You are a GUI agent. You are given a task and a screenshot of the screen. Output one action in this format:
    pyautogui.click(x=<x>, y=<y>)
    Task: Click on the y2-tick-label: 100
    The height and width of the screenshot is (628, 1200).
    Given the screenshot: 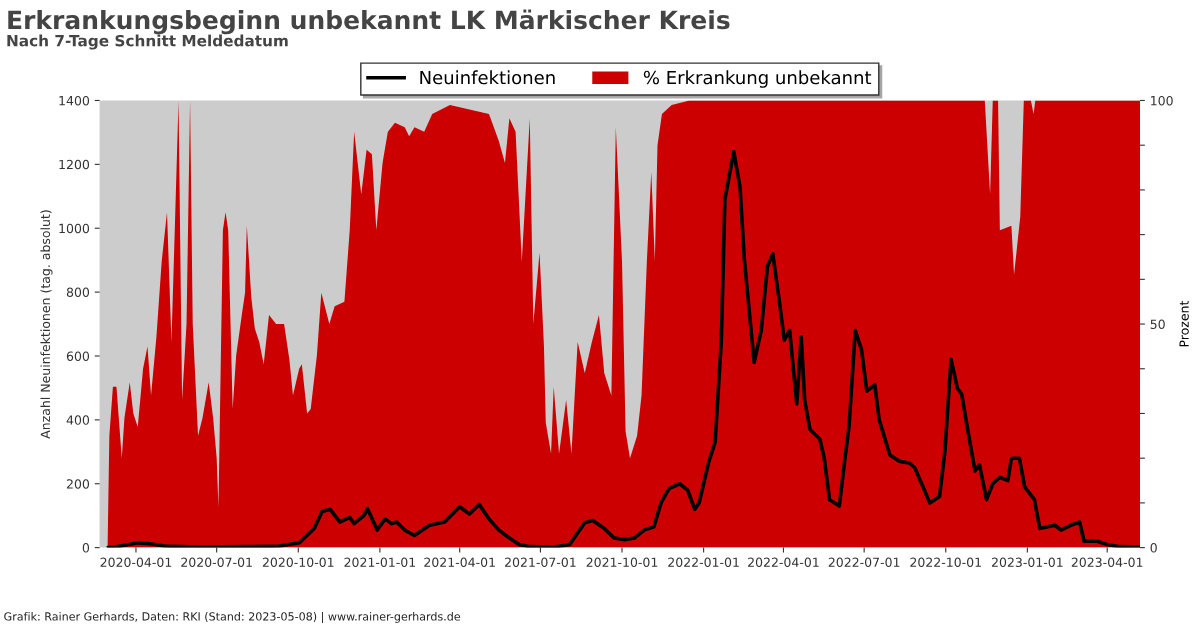 What is the action you would take?
    pyautogui.click(x=1162, y=100)
    